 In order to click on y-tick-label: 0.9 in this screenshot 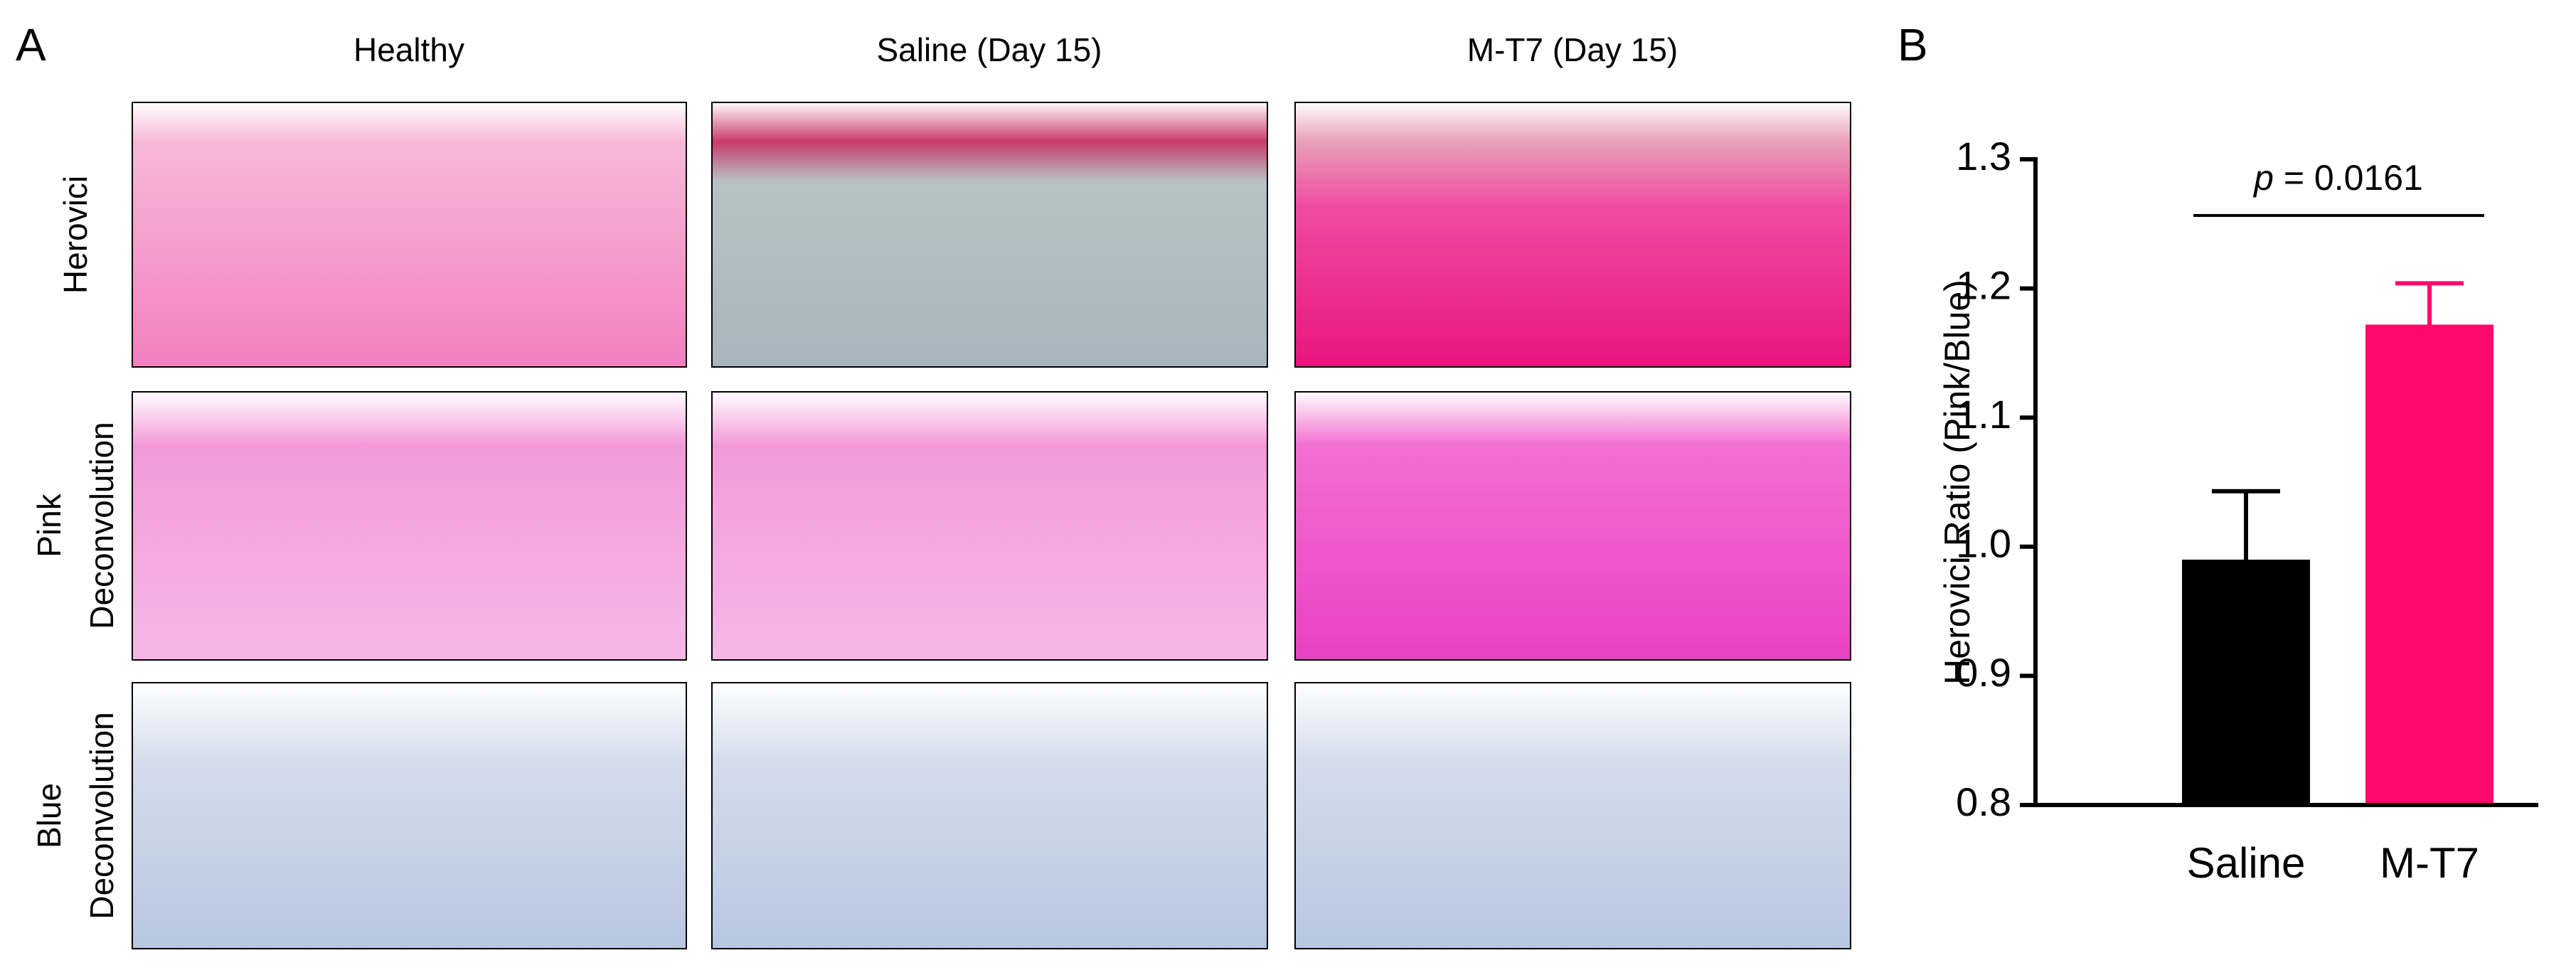, I will do `click(1983, 672)`.